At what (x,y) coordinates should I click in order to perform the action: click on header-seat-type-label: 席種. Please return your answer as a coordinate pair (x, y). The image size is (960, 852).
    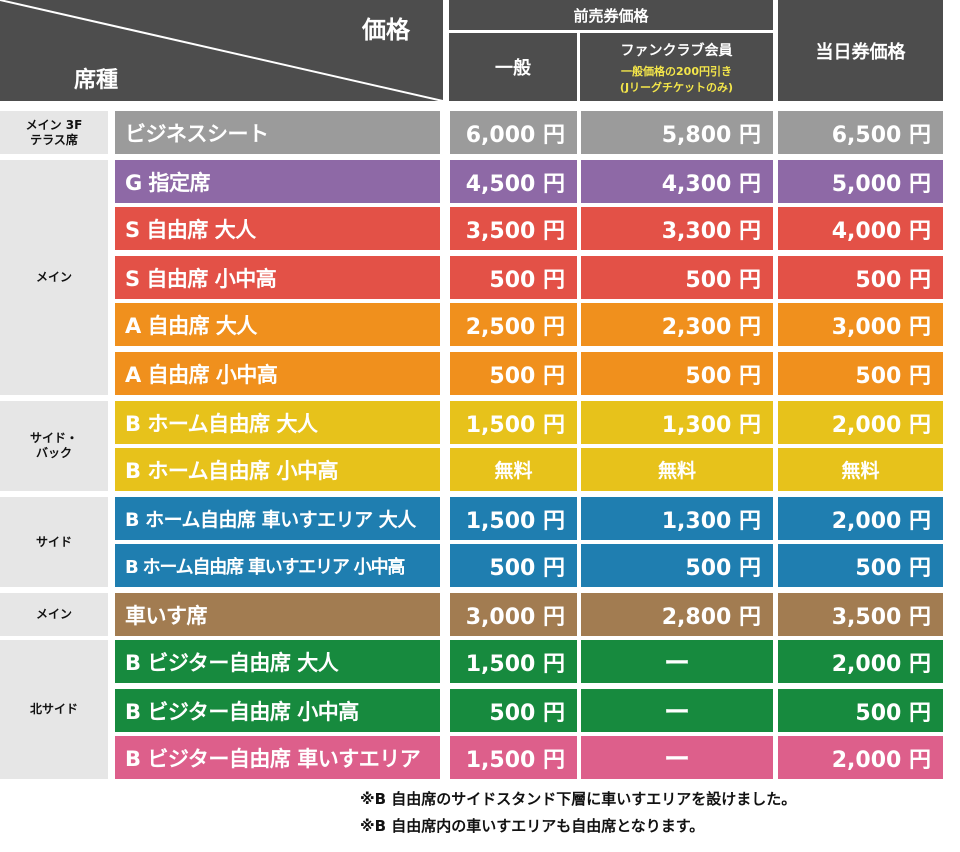
    Looking at the image, I should click on (96, 80).